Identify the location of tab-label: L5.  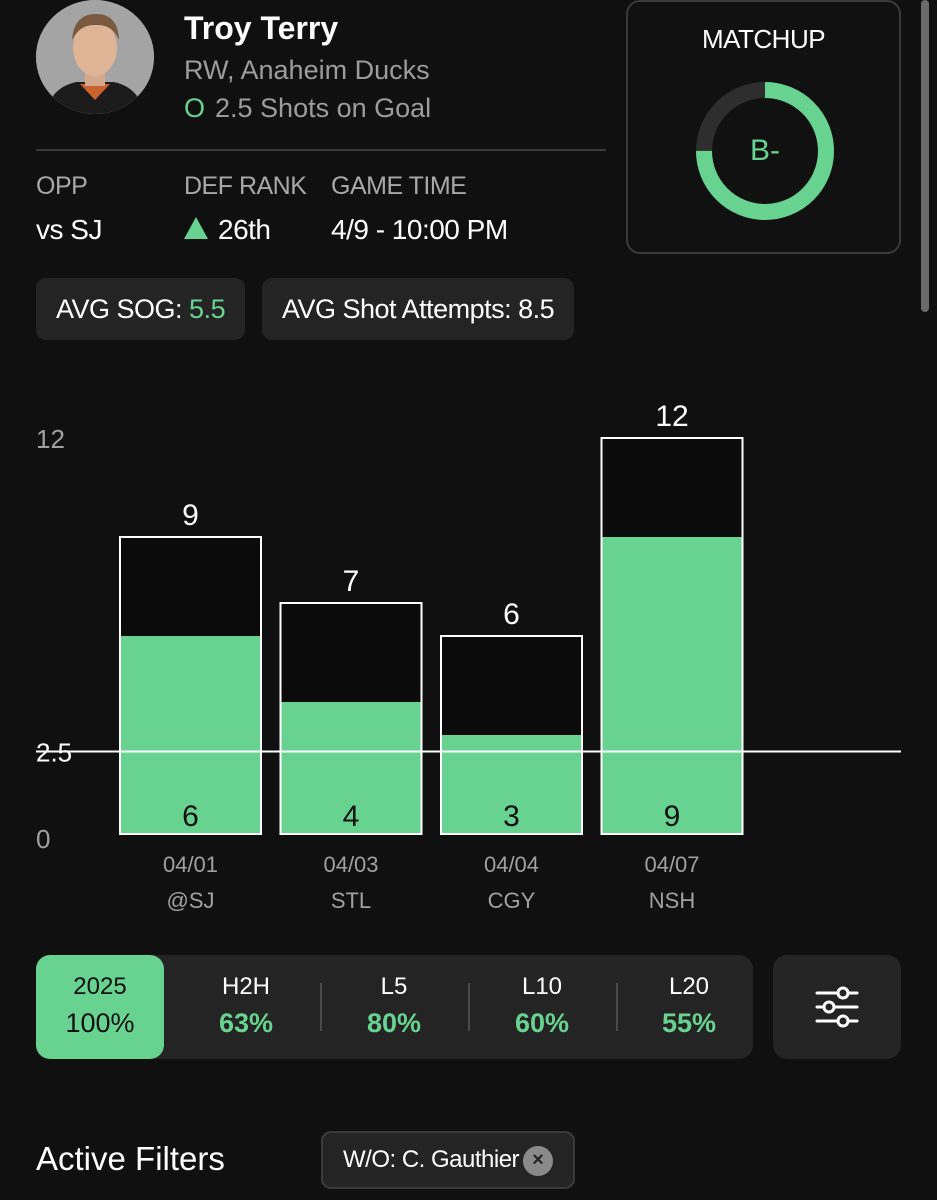
(394, 986).